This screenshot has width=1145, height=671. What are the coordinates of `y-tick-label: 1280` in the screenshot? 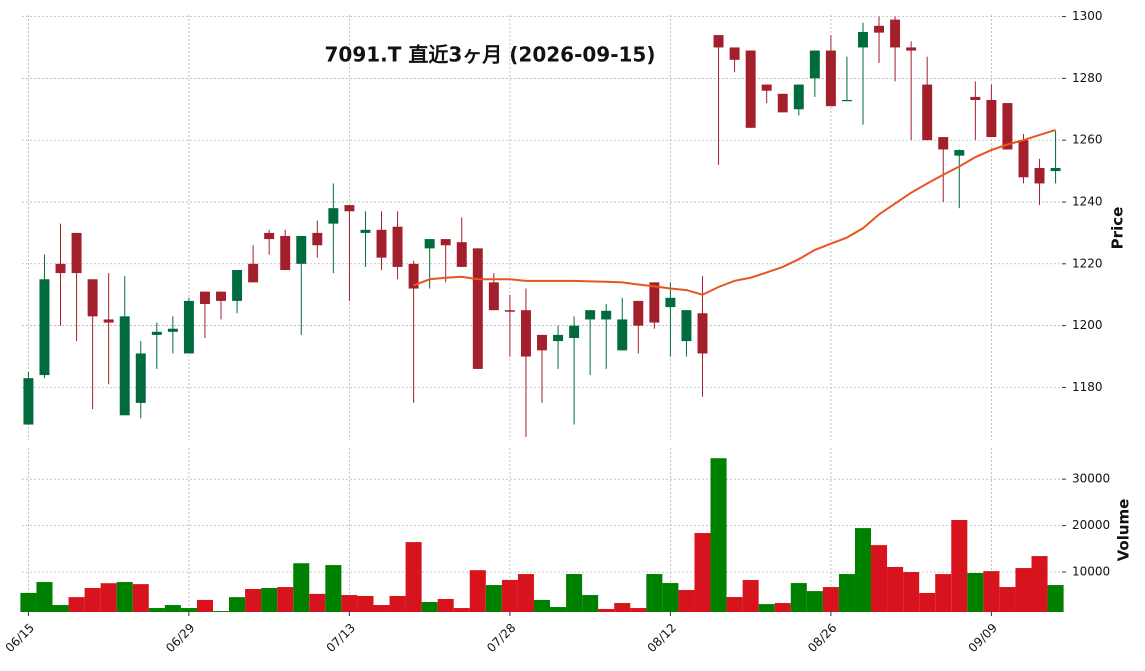 It's located at (1087, 78).